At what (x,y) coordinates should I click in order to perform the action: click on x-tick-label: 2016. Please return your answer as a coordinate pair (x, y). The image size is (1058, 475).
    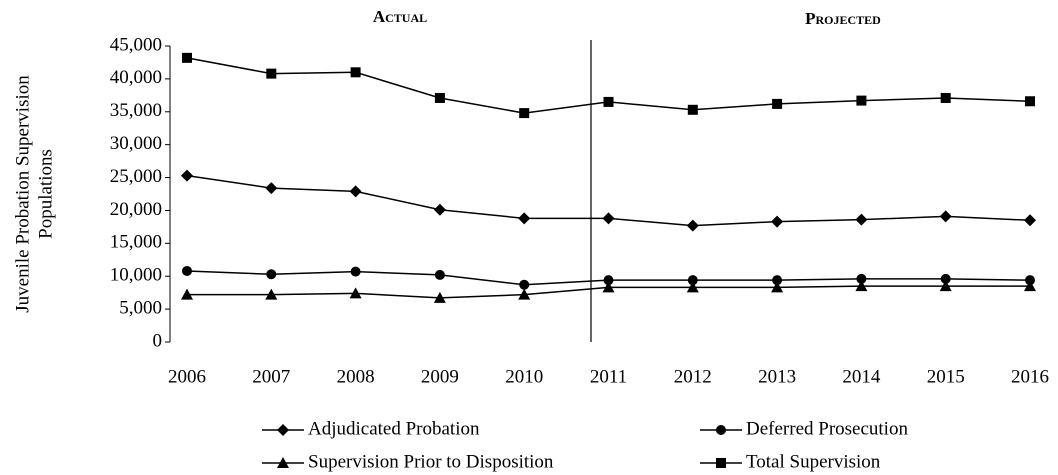
    Looking at the image, I should click on (1030, 376).